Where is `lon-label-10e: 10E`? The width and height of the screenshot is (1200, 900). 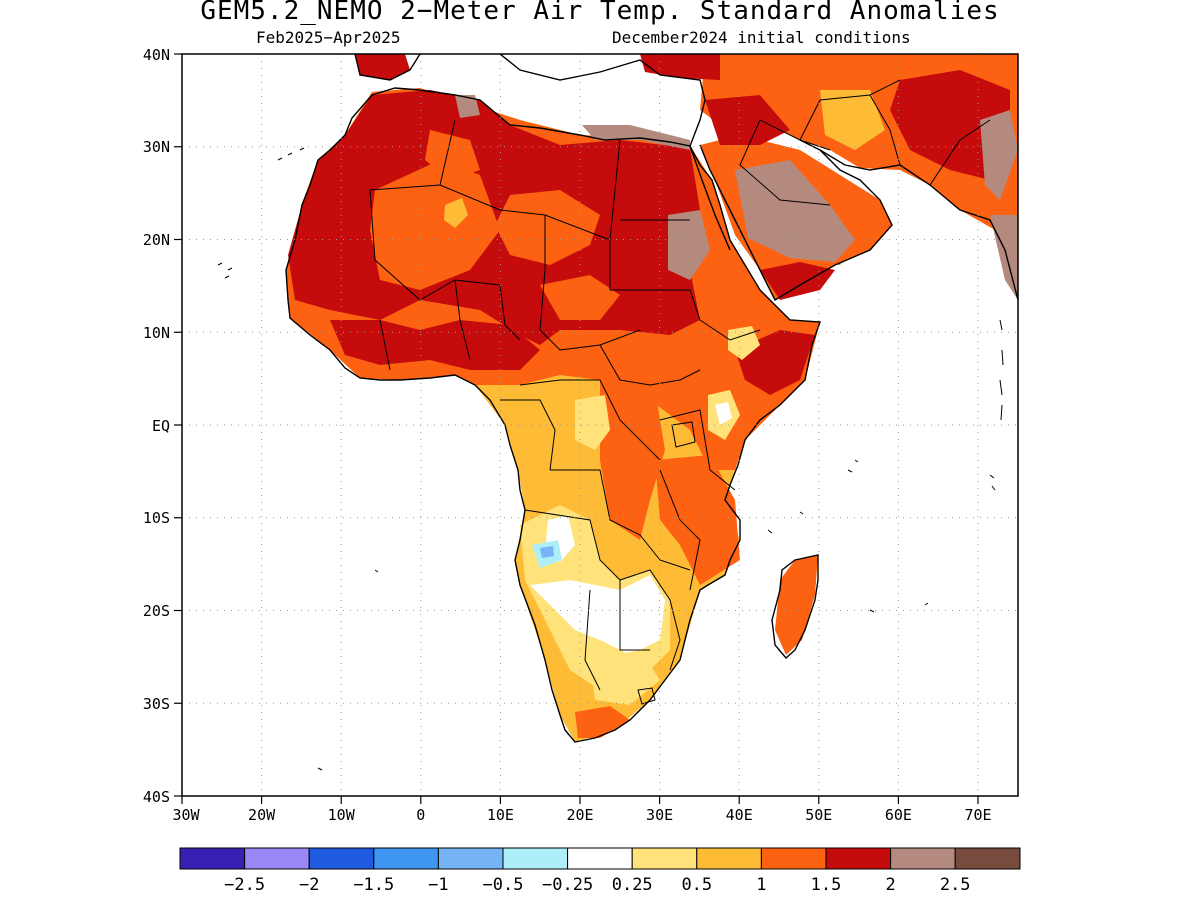
lon-label-10e: 10E is located at coordinates (500, 815).